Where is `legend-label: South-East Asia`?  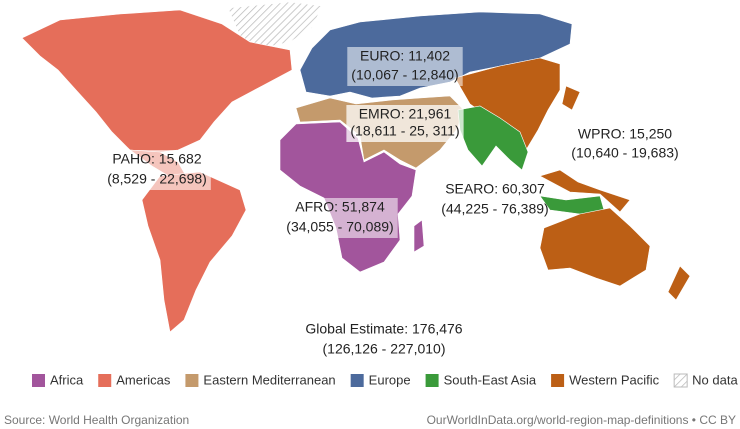
legend-label: South-East Asia is located at coordinates (490, 379).